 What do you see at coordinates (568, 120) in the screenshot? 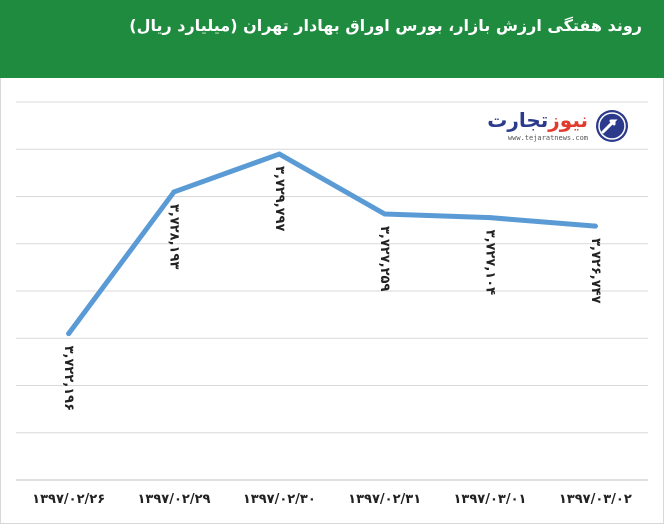
I see `logo-wordmark-part2: نیوز` at bounding box center [568, 120].